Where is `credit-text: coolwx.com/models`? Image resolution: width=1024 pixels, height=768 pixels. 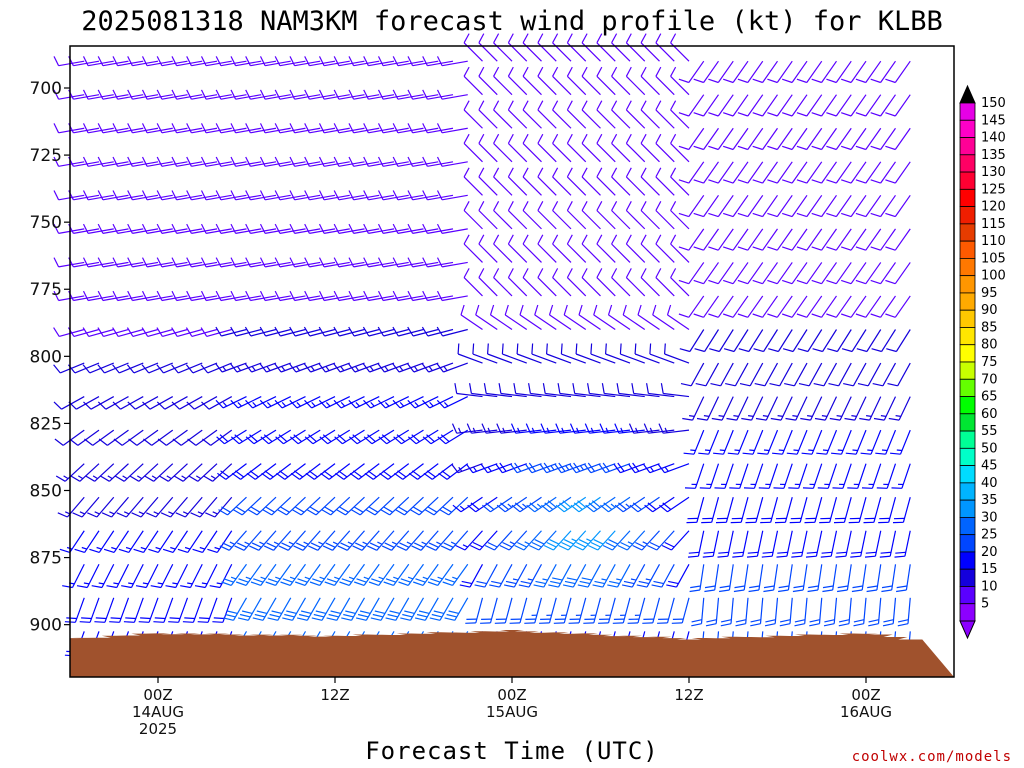 credit-text: coolwx.com/models is located at coordinates (932, 757).